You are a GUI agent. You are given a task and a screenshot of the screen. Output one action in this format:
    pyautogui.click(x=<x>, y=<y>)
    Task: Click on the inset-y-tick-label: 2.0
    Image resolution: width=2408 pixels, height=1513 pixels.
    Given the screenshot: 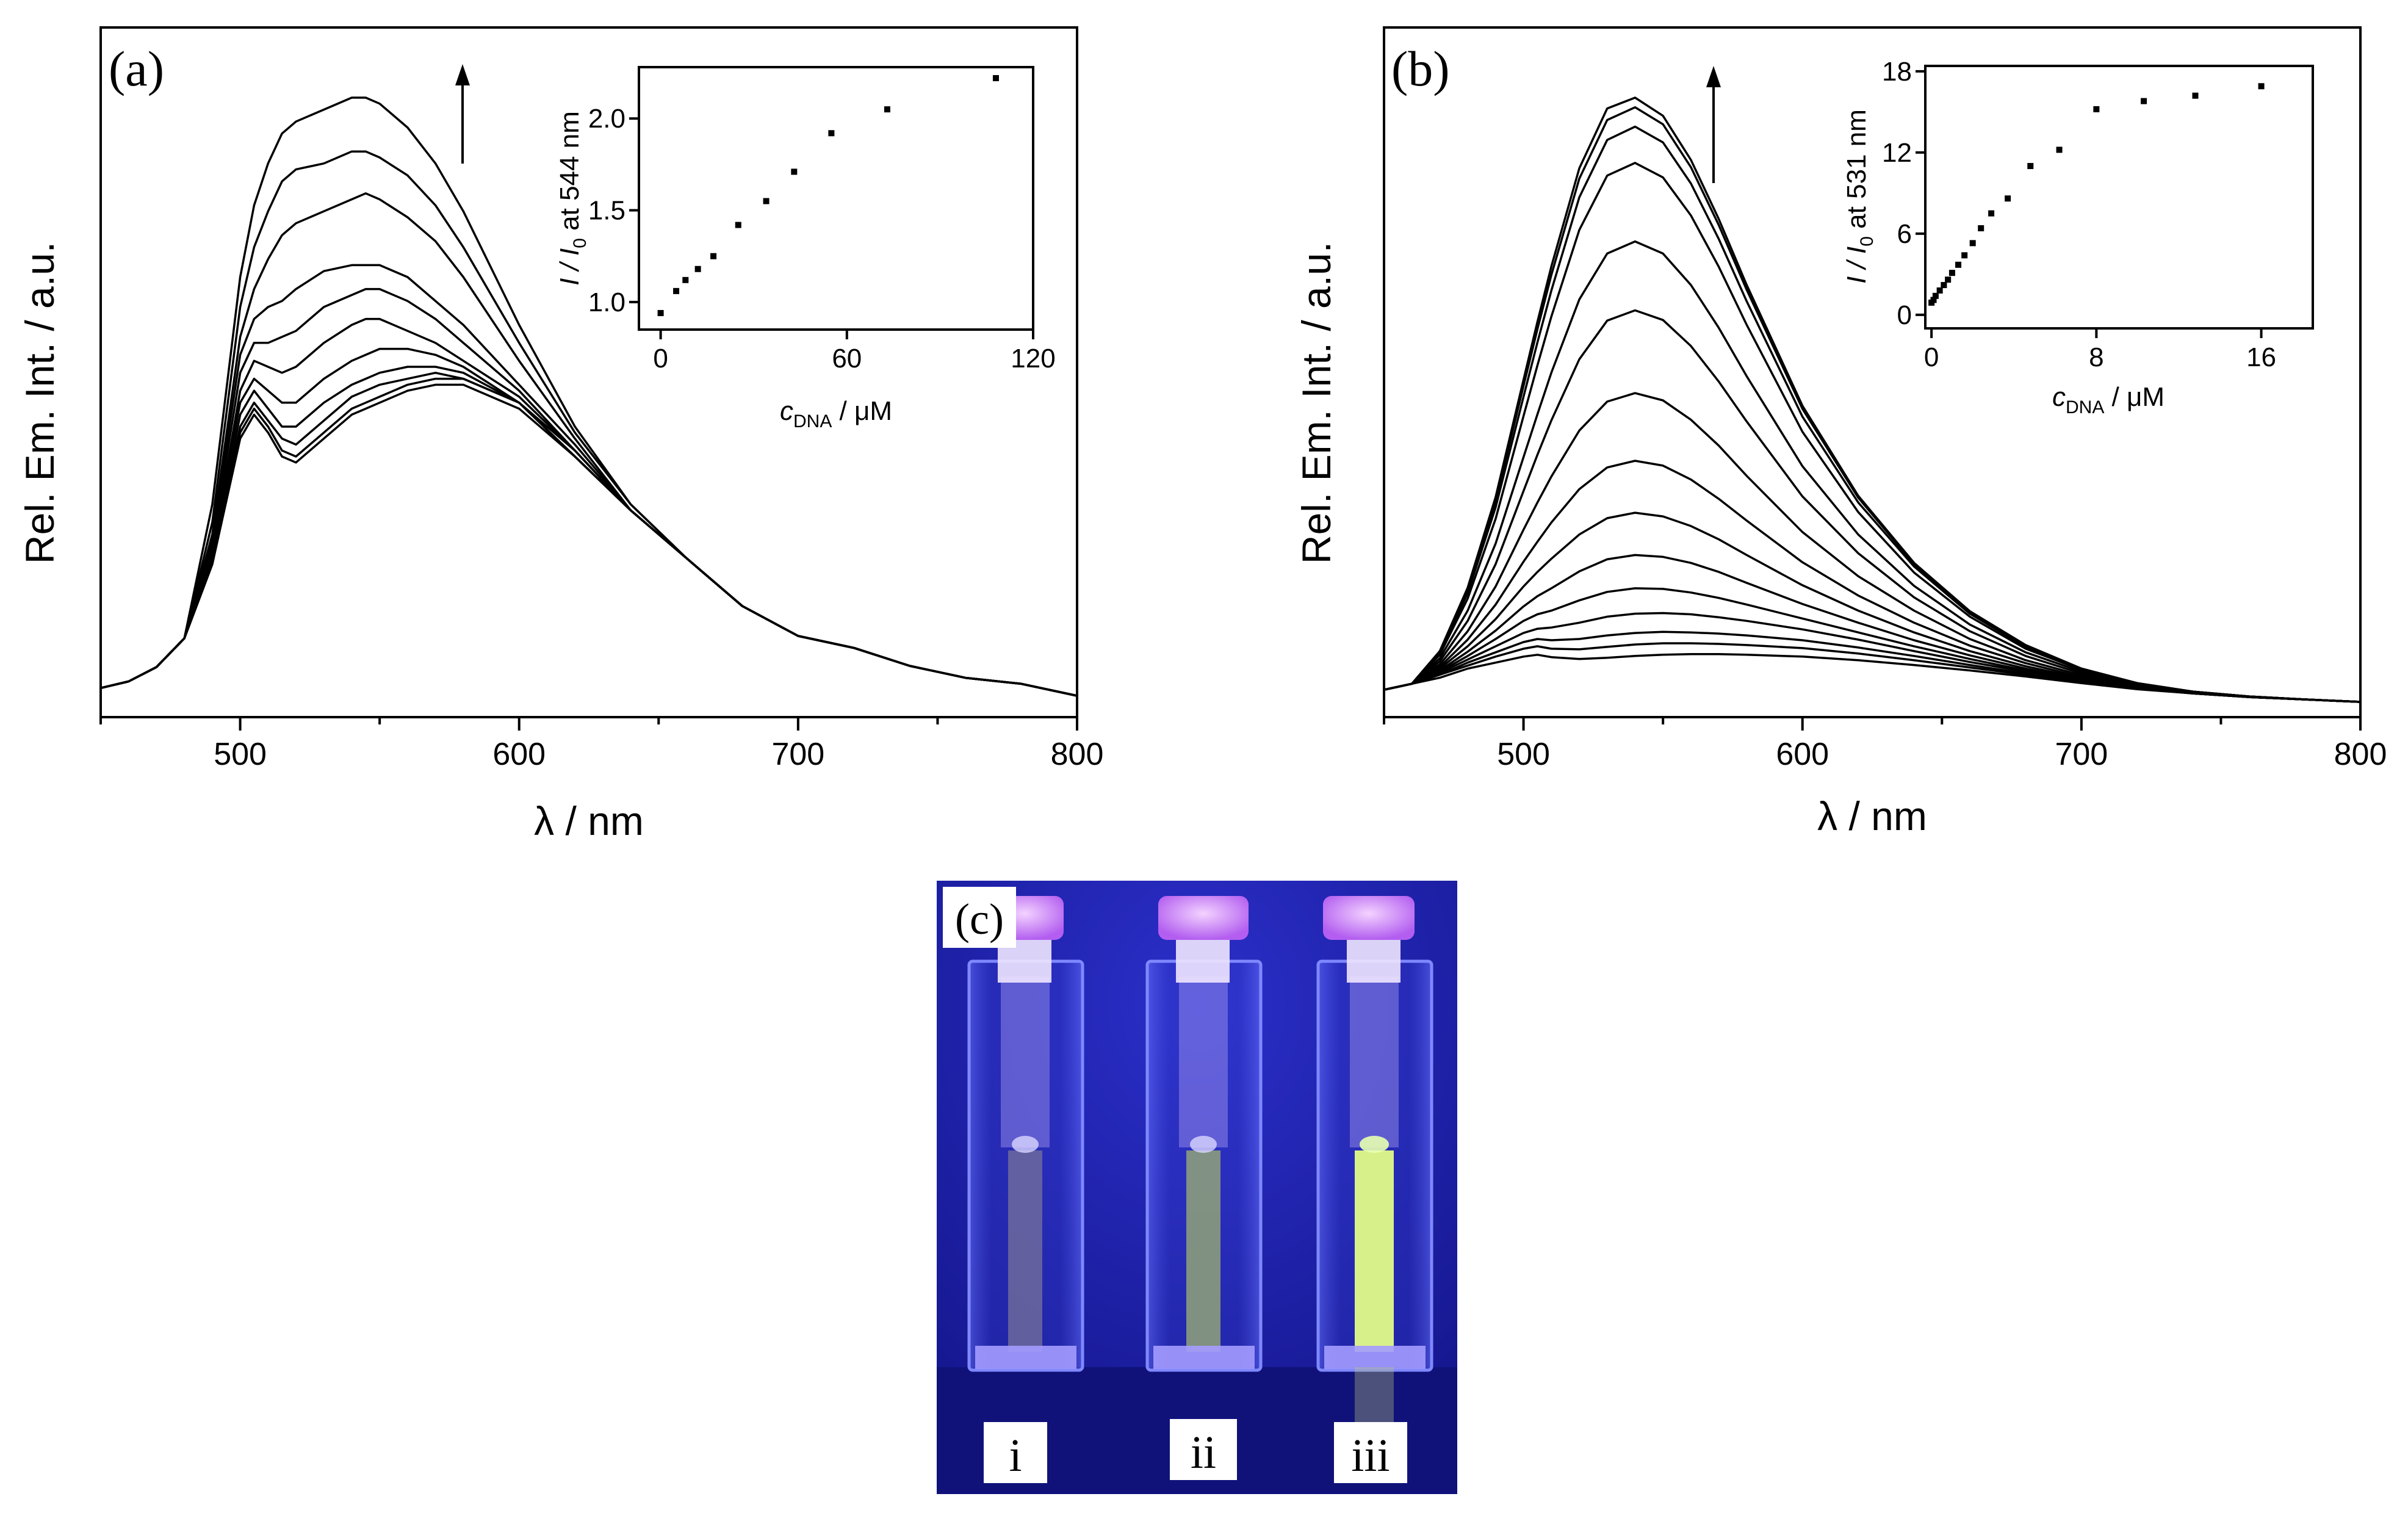 What is the action you would take?
    pyautogui.click(x=606, y=119)
    